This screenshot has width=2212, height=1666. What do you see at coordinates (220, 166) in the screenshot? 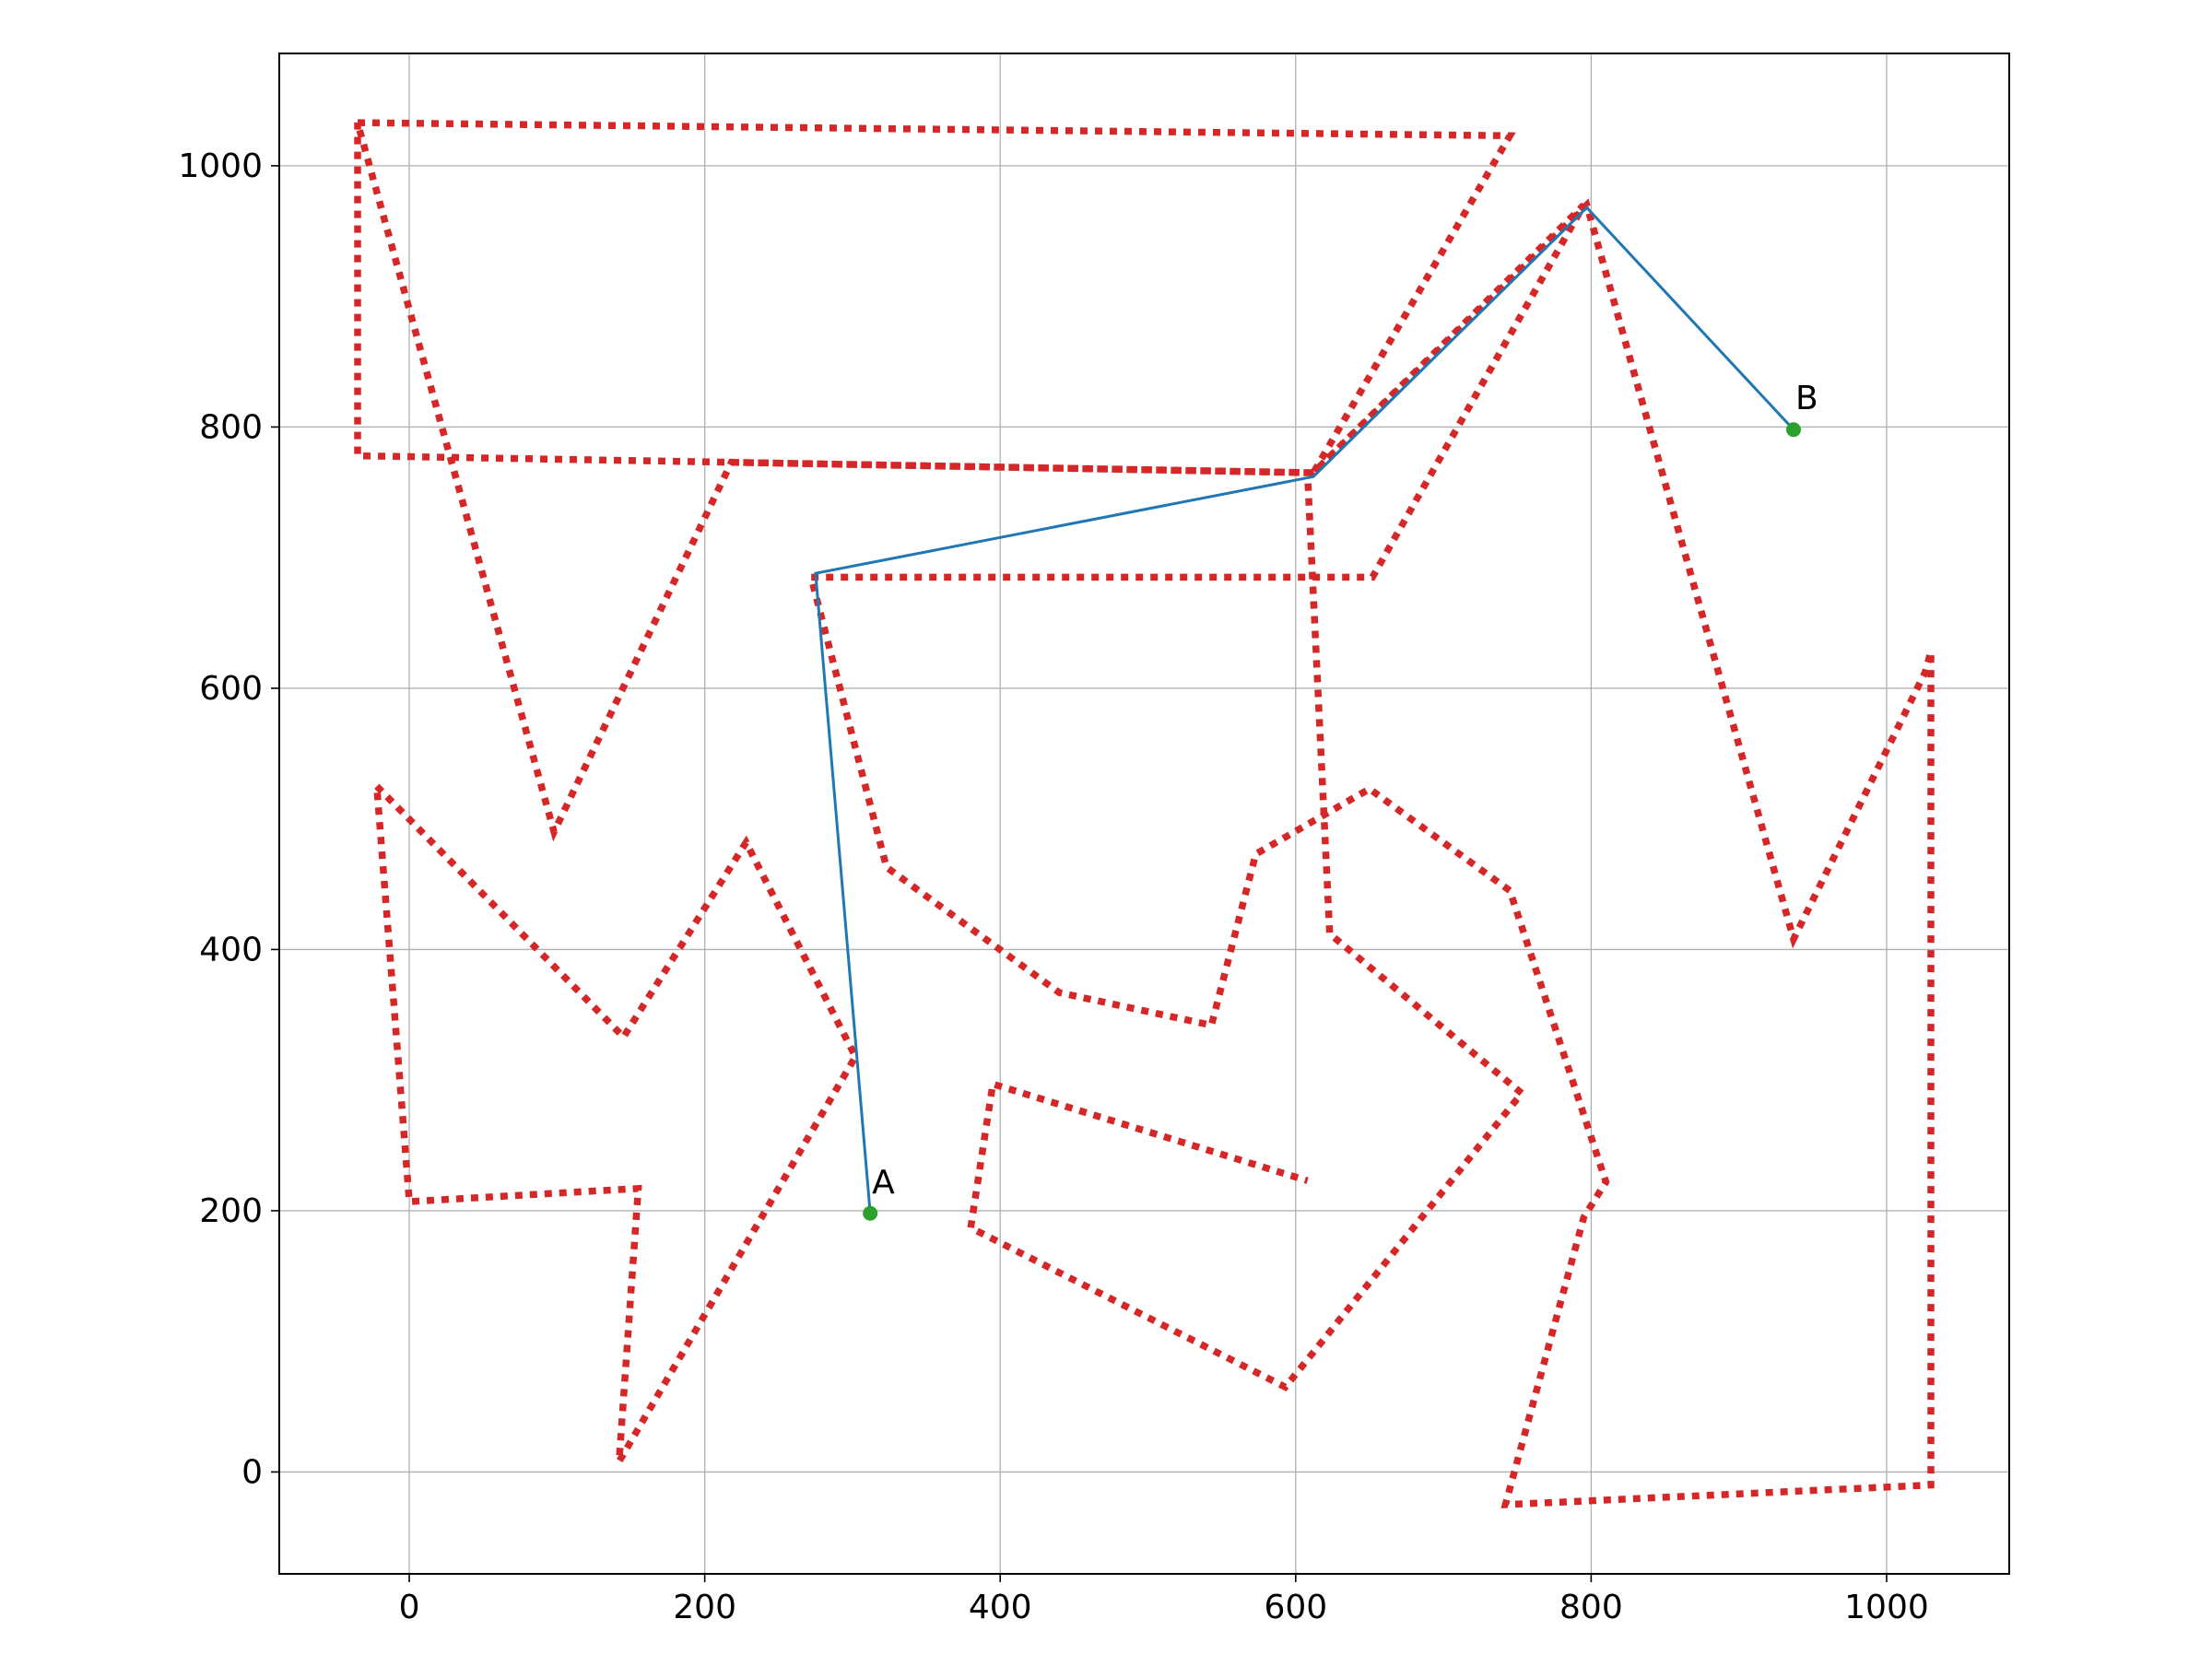
I see `y-tick-label: 1000` at bounding box center [220, 166].